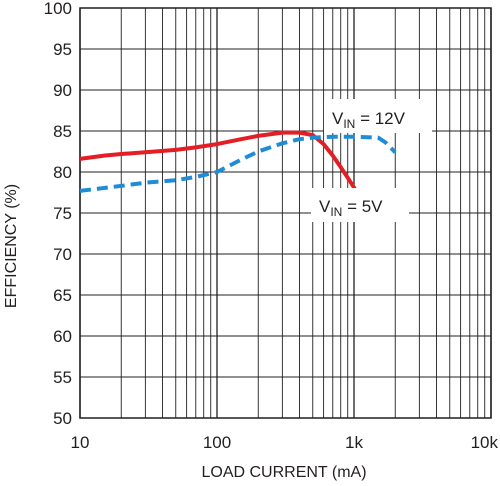 The width and height of the screenshot is (500, 486). I want to click on y-tick-label: 60, so click(62, 336).